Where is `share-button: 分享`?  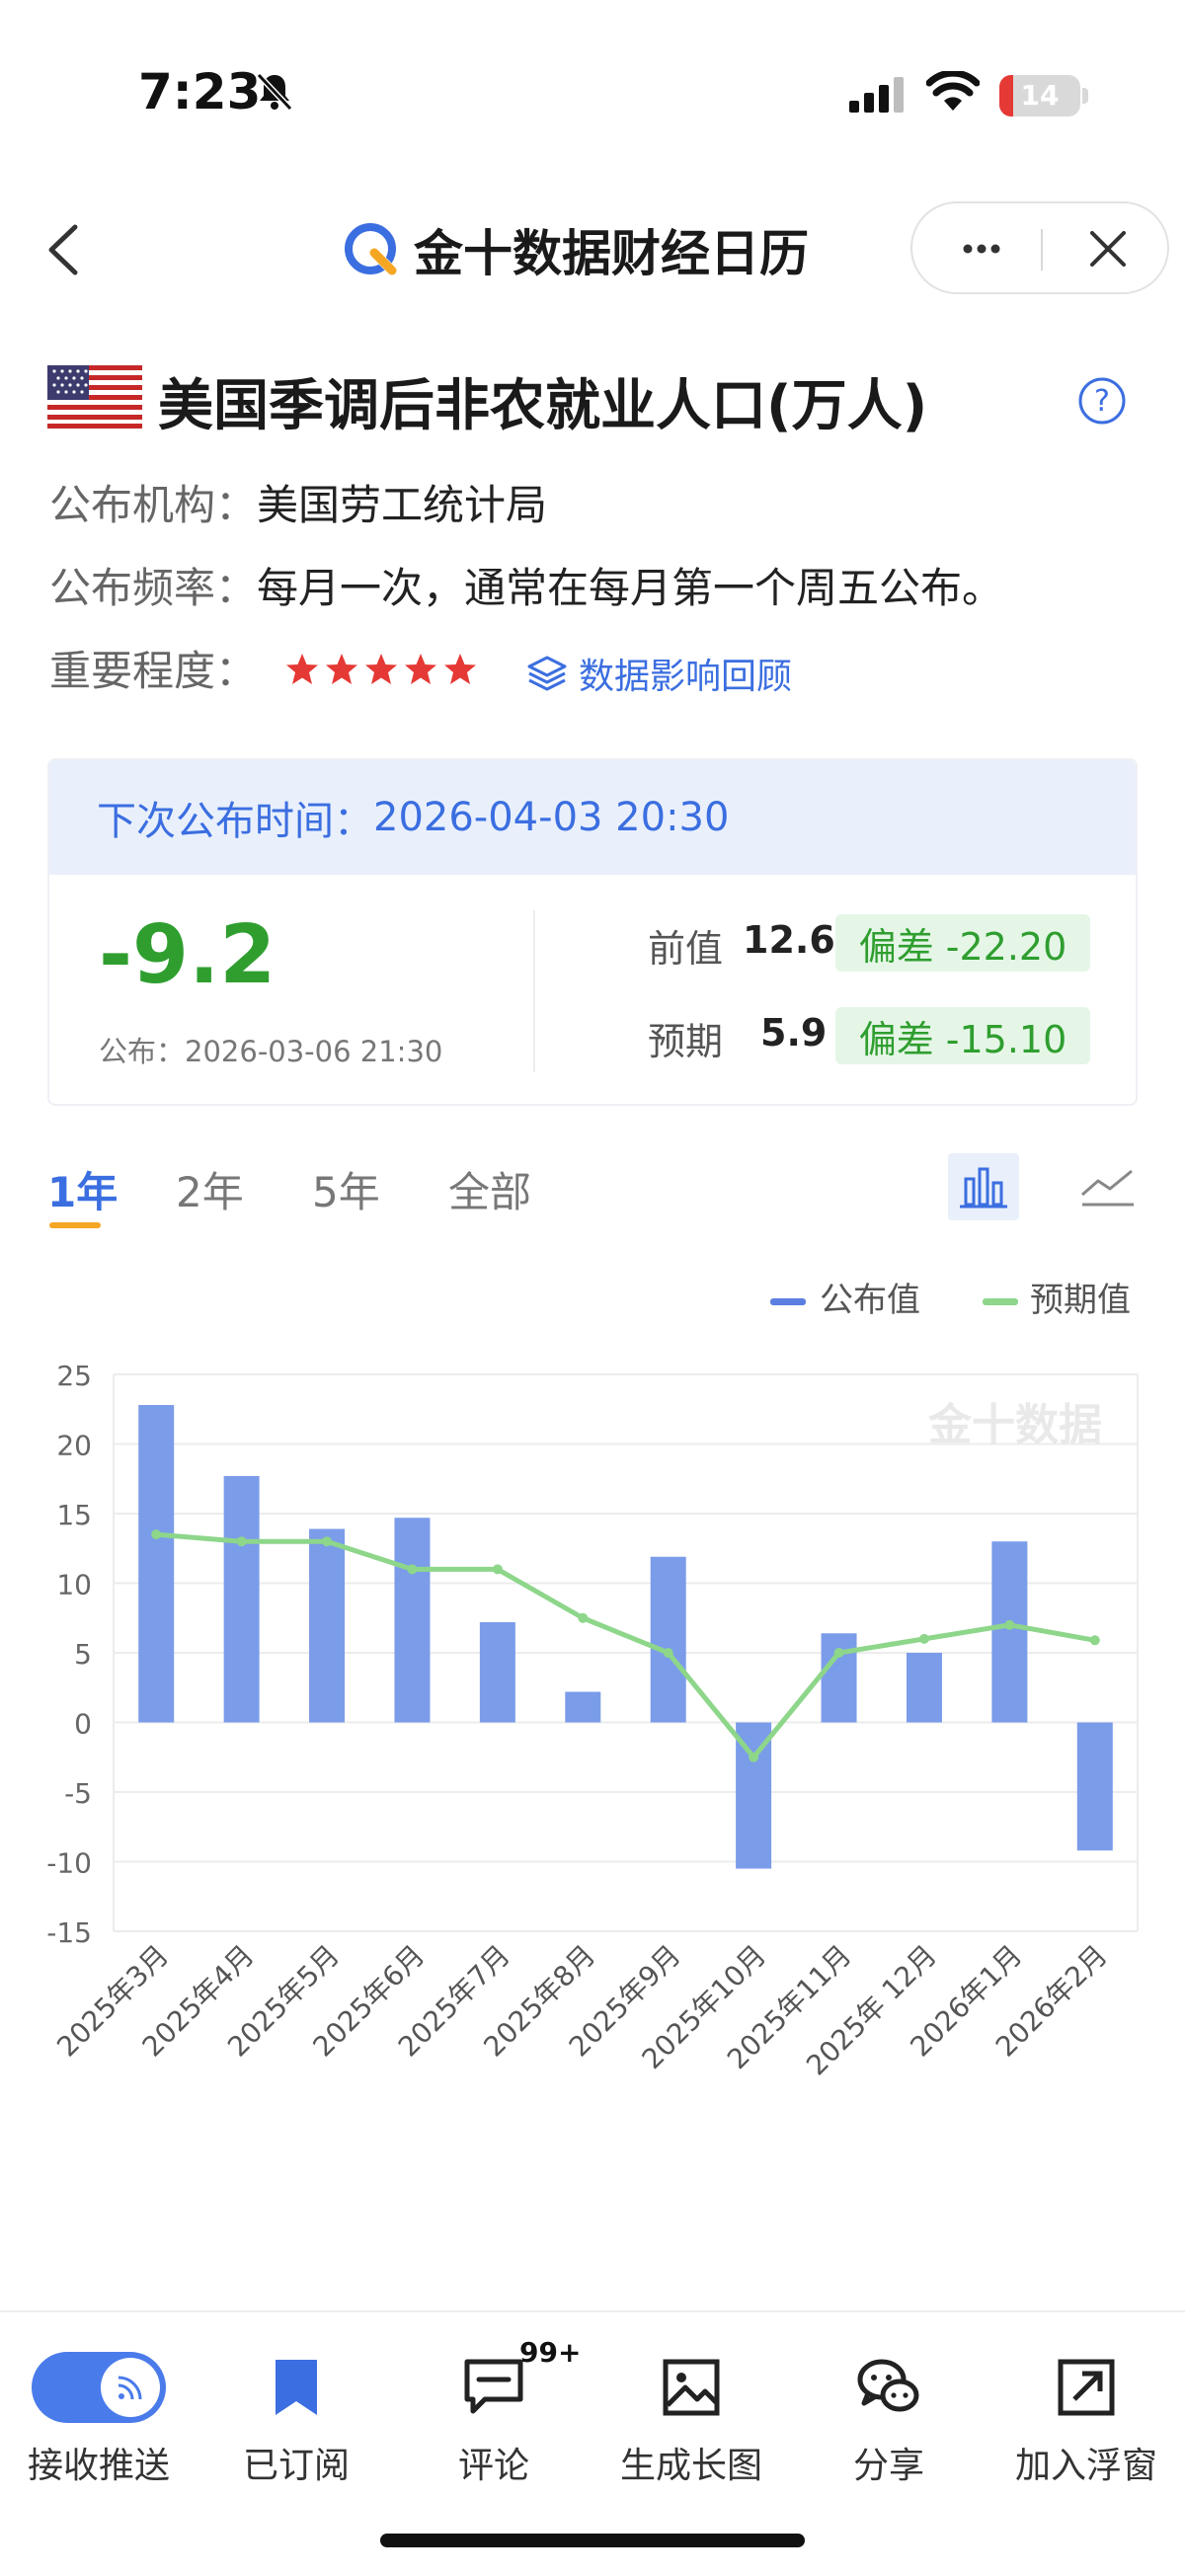
share-button: 分享 is located at coordinates (889, 2415).